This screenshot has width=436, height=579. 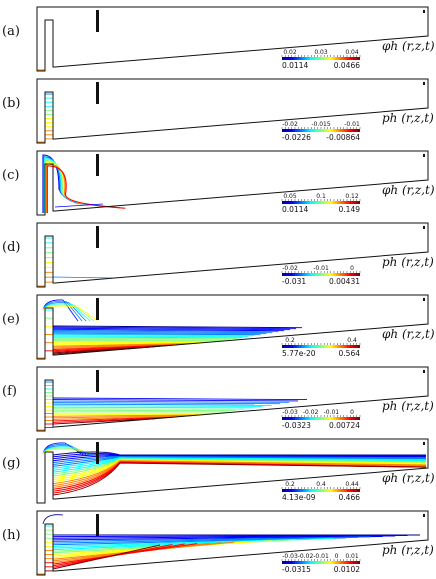 I want to click on panel-label: (c), so click(x=10, y=175).